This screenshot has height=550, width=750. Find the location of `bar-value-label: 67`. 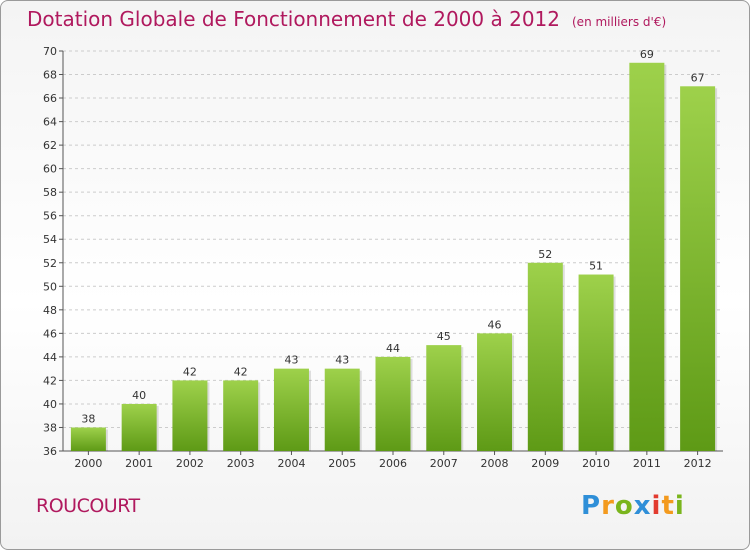

bar-value-label: 67 is located at coordinates (698, 77).